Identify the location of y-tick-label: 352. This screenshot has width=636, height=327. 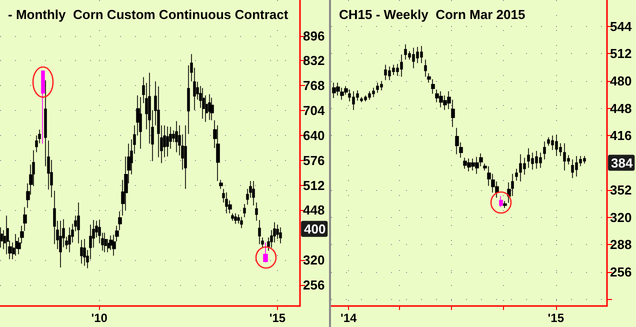
(621, 190).